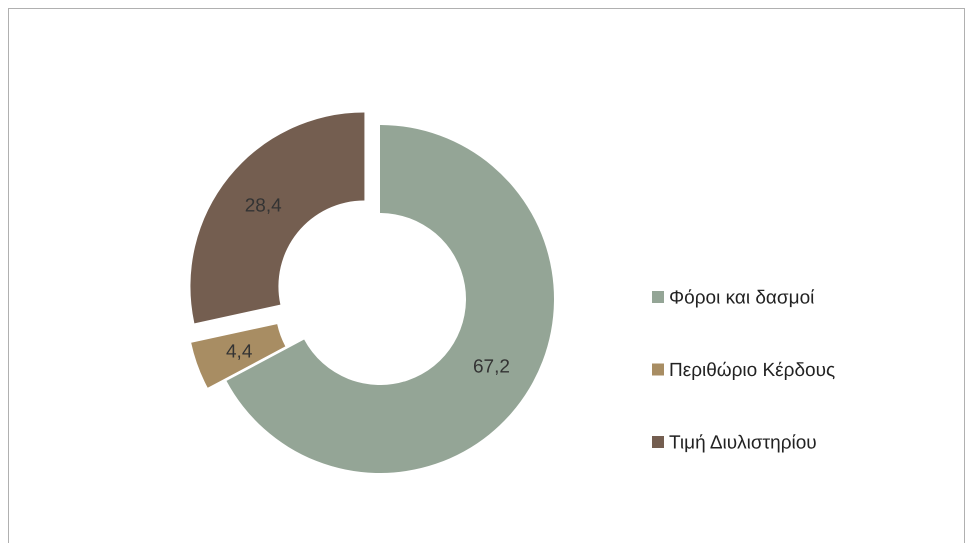 The width and height of the screenshot is (973, 543). What do you see at coordinates (752, 371) in the screenshot?
I see `legend-label: Περιθώριο Κέρδους` at bounding box center [752, 371].